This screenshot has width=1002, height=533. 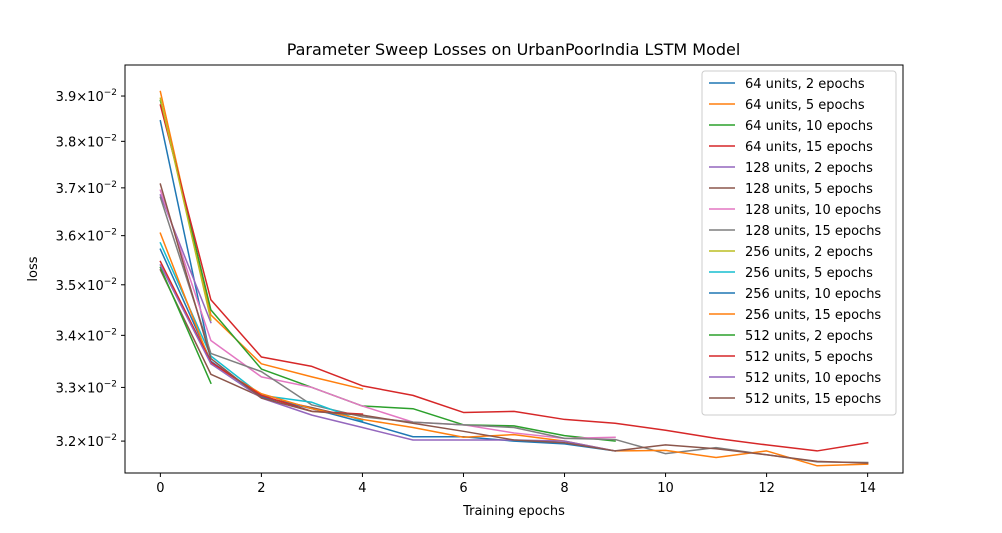 What do you see at coordinates (516, 484) in the screenshot?
I see `x-axis: 0 2 4 6 8 10 12 14` at bounding box center [516, 484].